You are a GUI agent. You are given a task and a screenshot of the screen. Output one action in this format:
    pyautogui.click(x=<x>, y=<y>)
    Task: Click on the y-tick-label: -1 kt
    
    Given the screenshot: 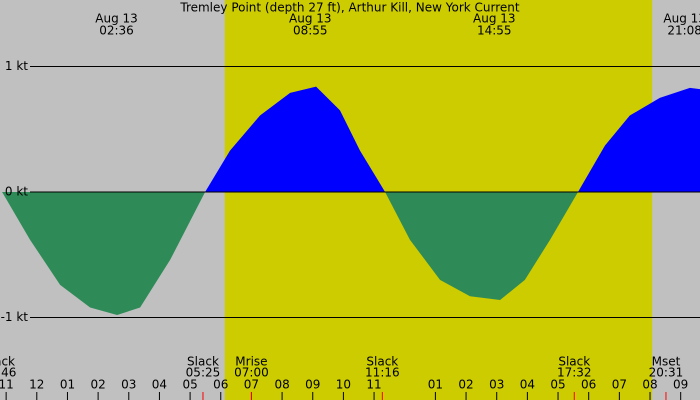 What is the action you would take?
    pyautogui.click(x=15, y=317)
    